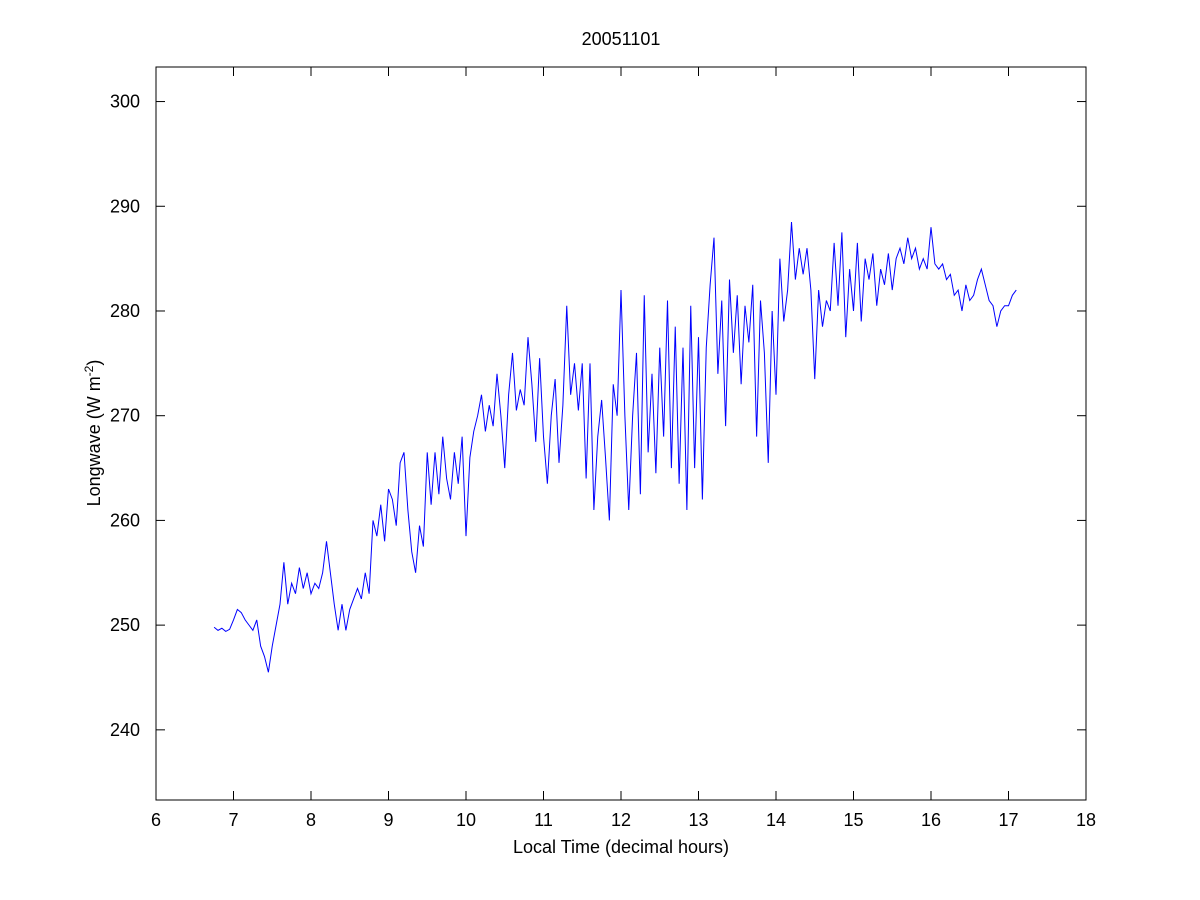  Describe the element at coordinates (125, 416) in the screenshot. I see `y-tick-label: 270` at that location.